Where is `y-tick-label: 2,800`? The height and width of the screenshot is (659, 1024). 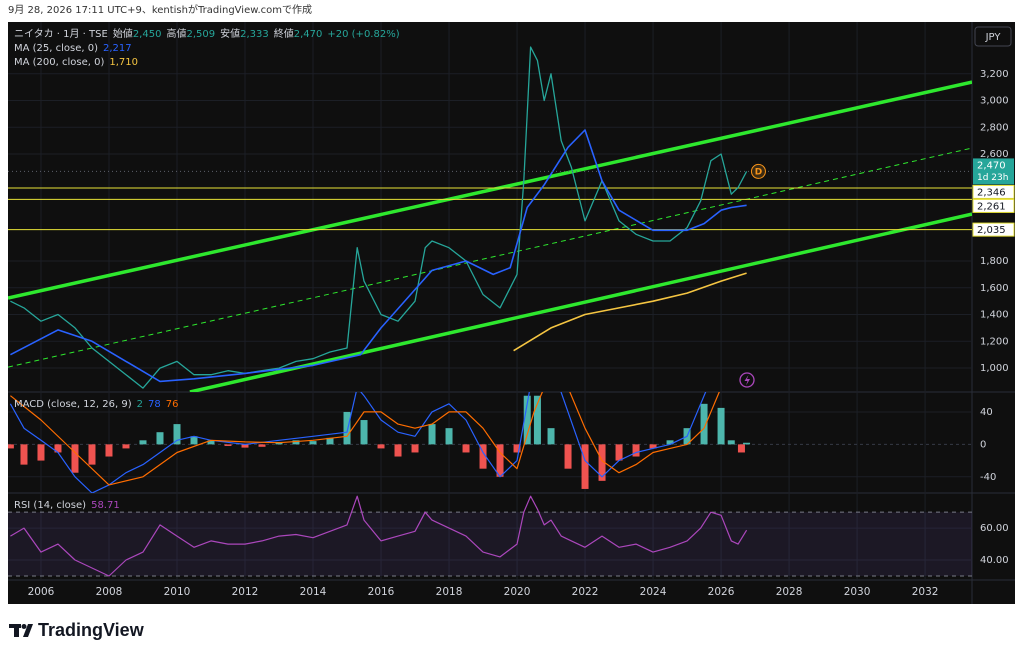
y-tick-label: 2,800 is located at coordinates (994, 127).